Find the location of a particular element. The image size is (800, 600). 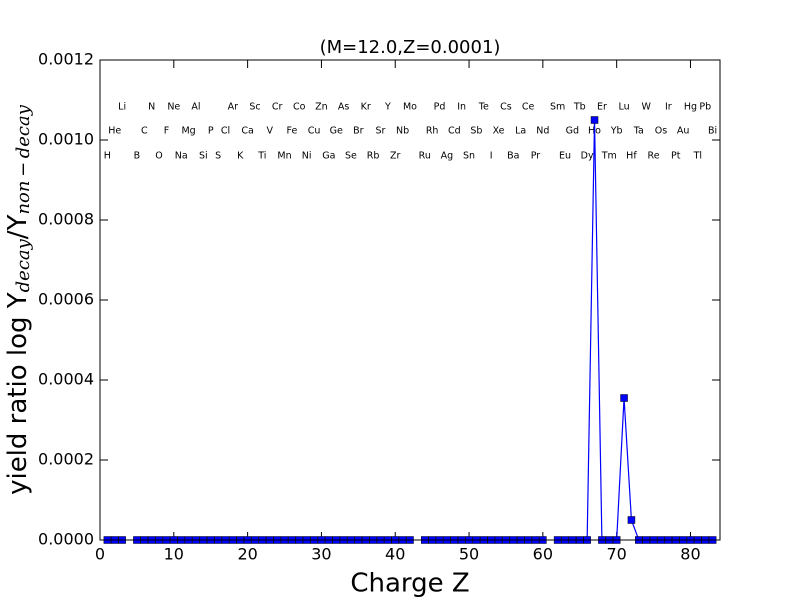

element-label: Rh is located at coordinates (432, 131).